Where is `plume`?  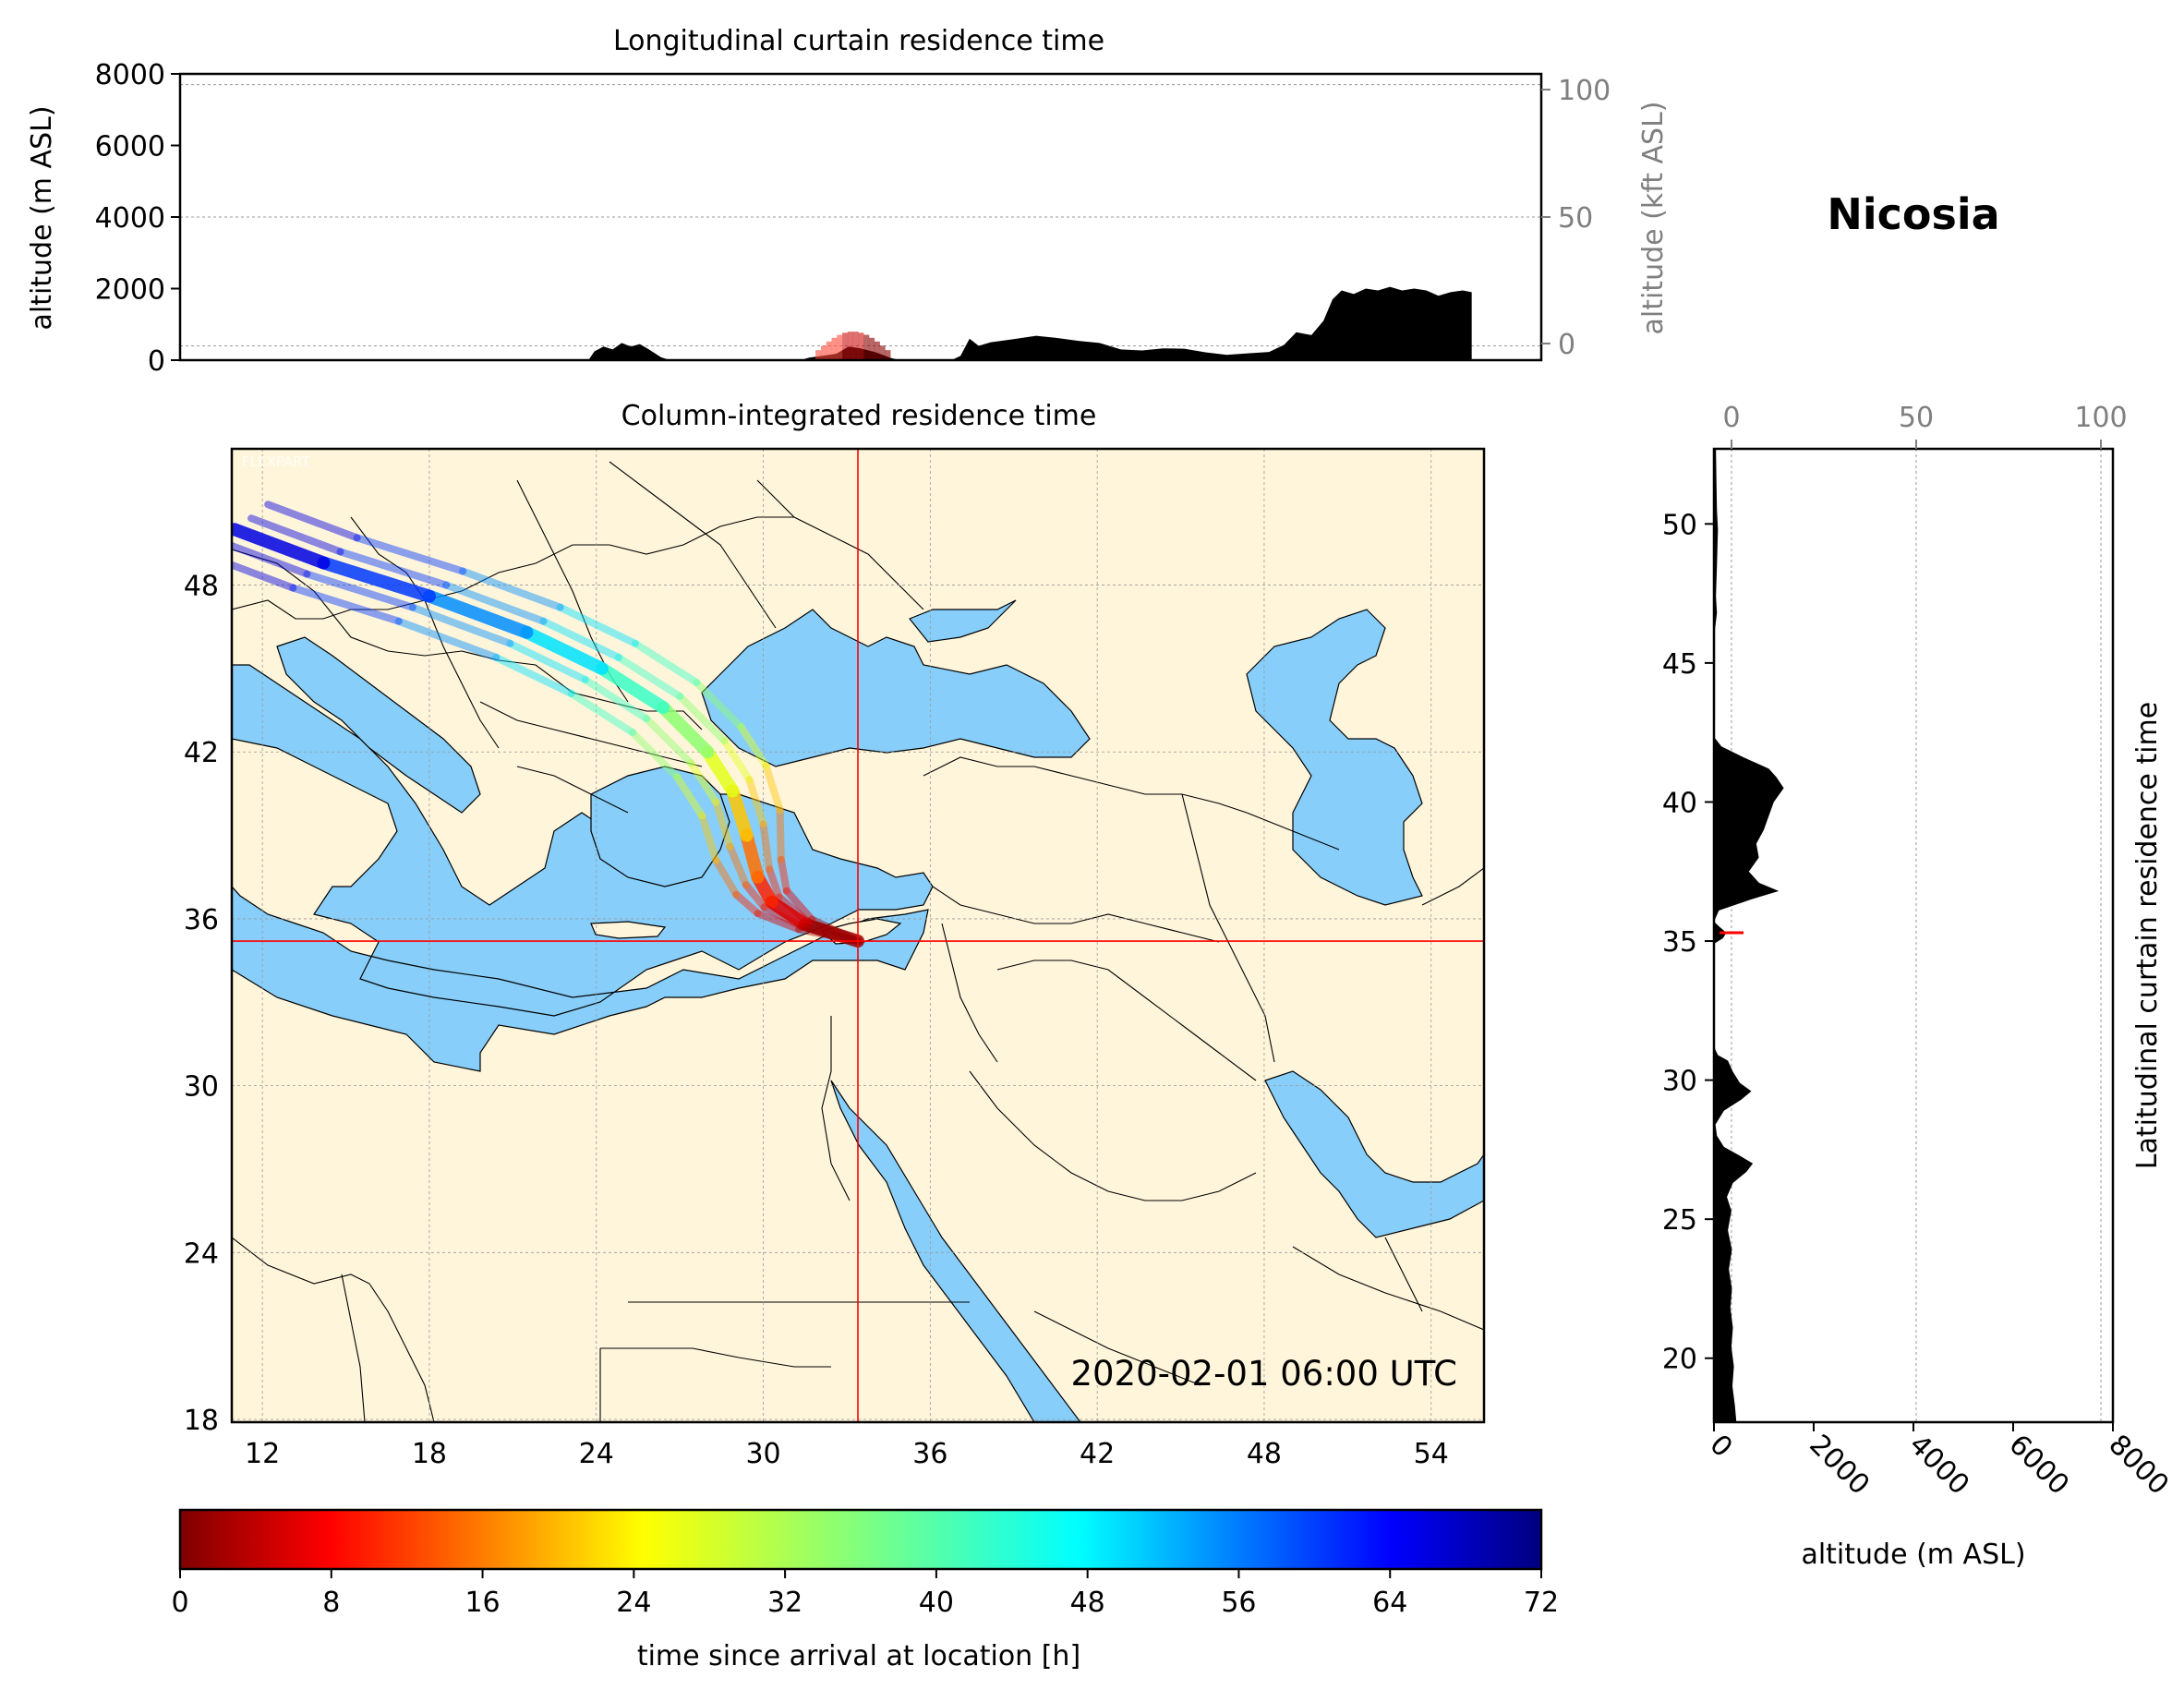
plume is located at coordinates (548, 724).